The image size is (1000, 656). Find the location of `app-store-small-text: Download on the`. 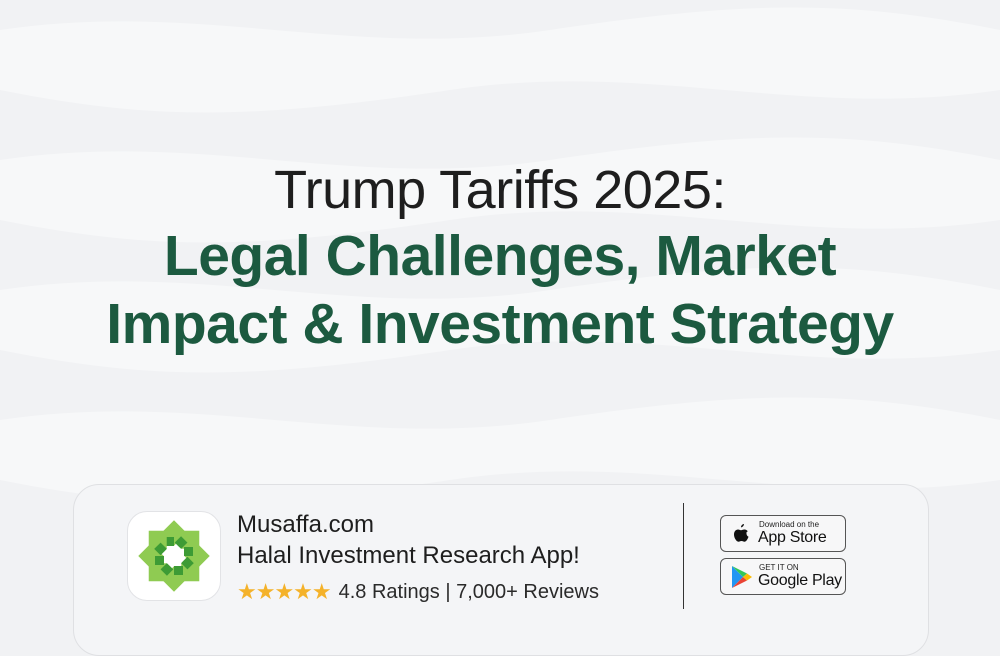

app-store-small-text: Download on the is located at coordinates (789, 524).